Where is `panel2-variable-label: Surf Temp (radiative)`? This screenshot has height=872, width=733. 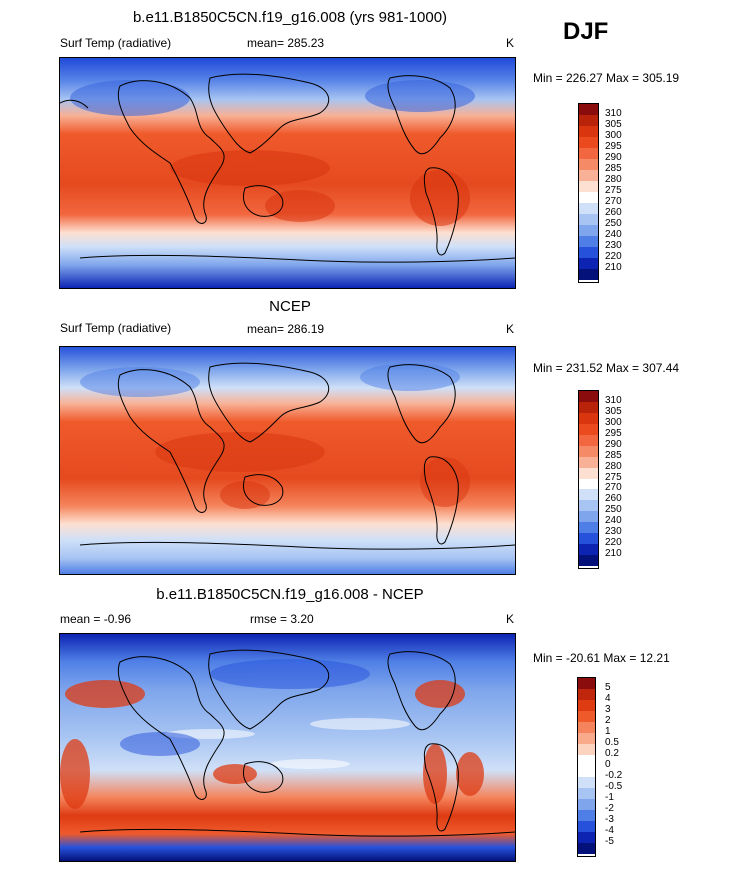
panel2-variable-label: Surf Temp (radiative) is located at coordinates (116, 328).